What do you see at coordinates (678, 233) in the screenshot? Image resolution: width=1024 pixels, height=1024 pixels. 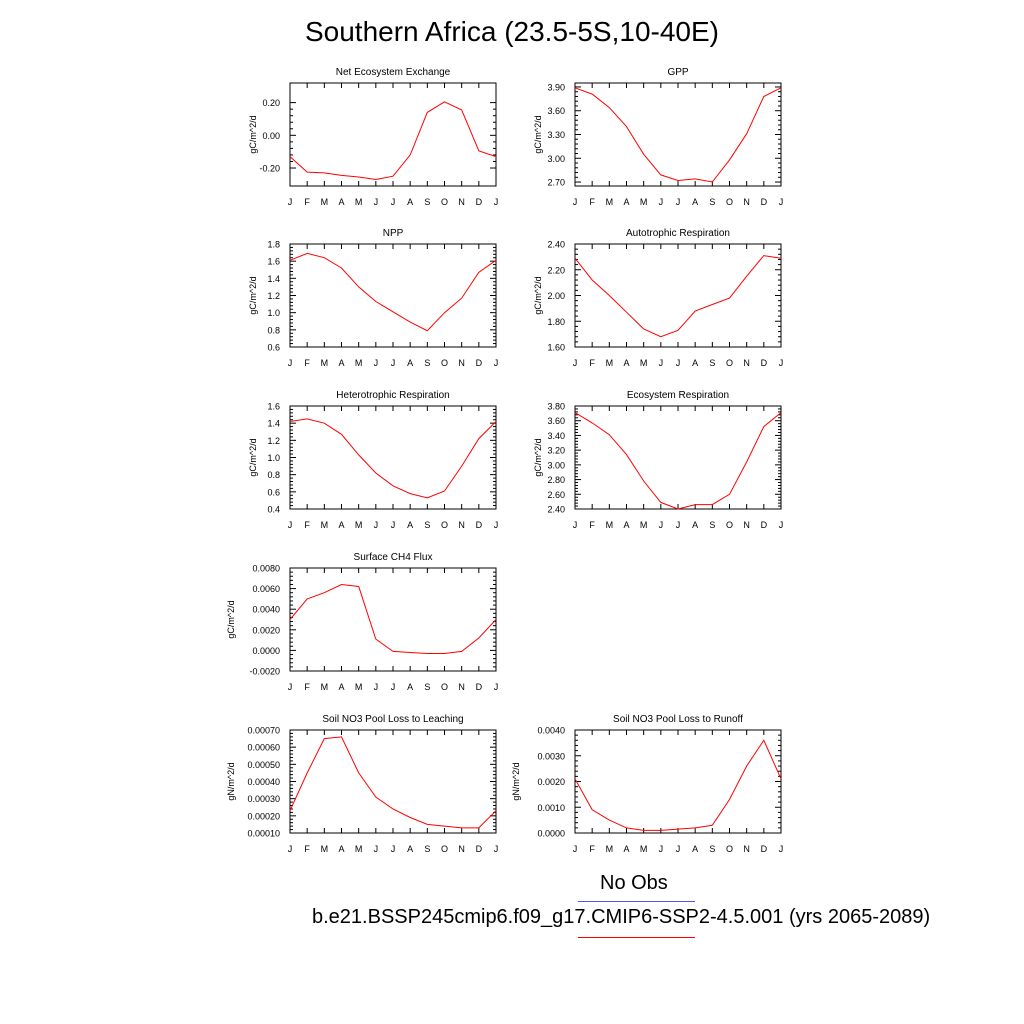 I see `panel-title: Autotrophic Respiration` at bounding box center [678, 233].